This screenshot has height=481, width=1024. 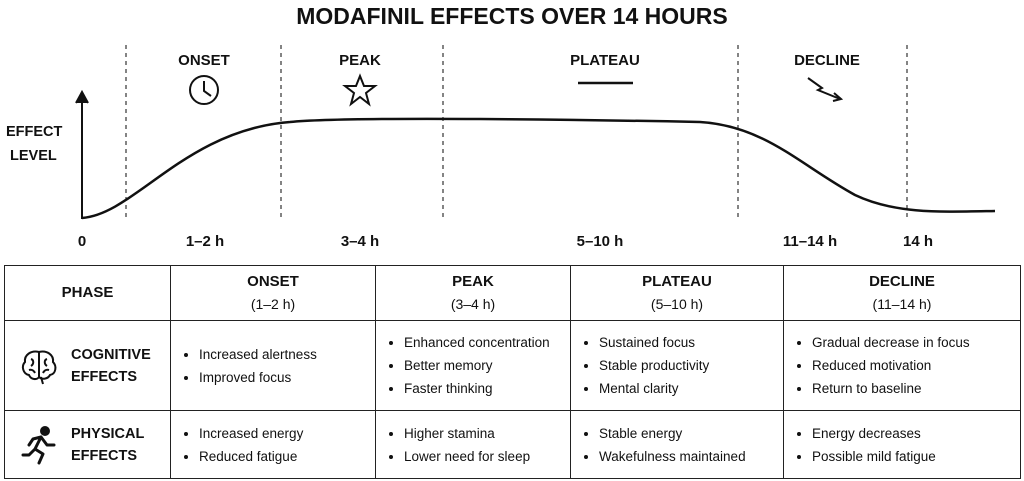 What do you see at coordinates (204, 90) in the screenshot?
I see `clock-icon` at bounding box center [204, 90].